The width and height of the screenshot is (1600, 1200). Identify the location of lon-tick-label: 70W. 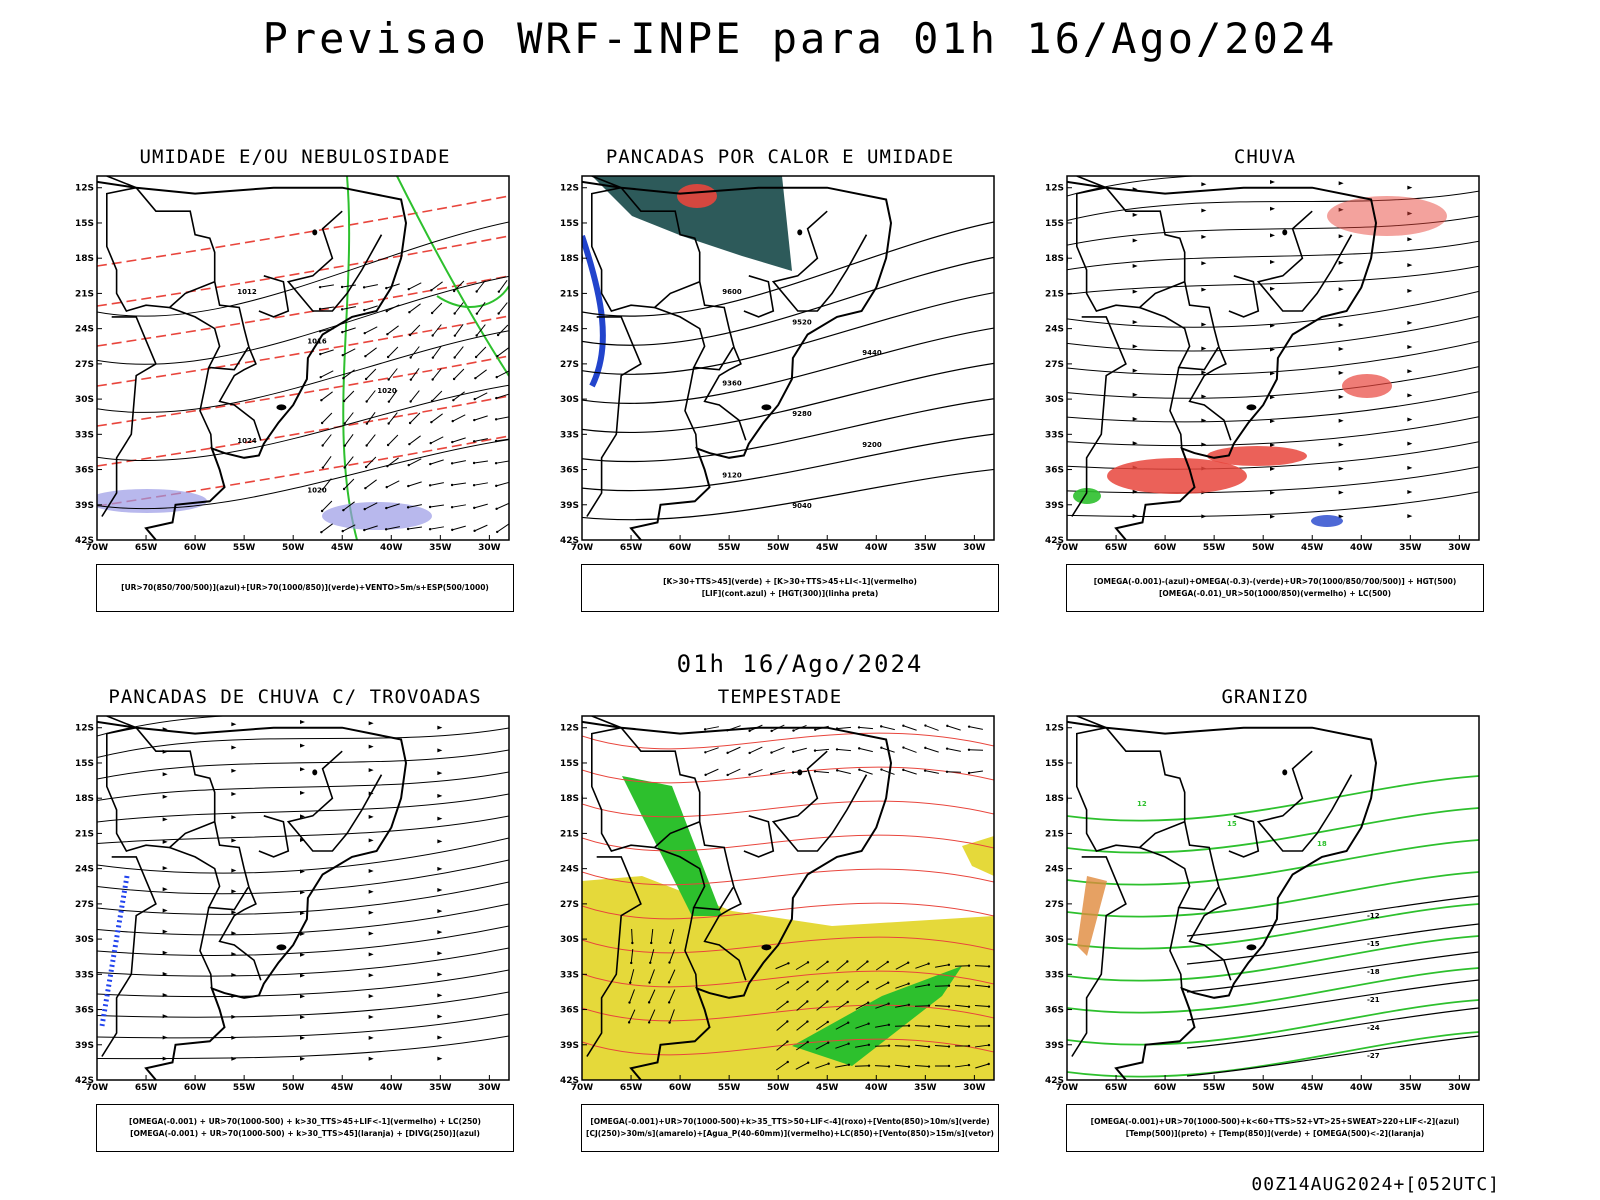
(582, 548).